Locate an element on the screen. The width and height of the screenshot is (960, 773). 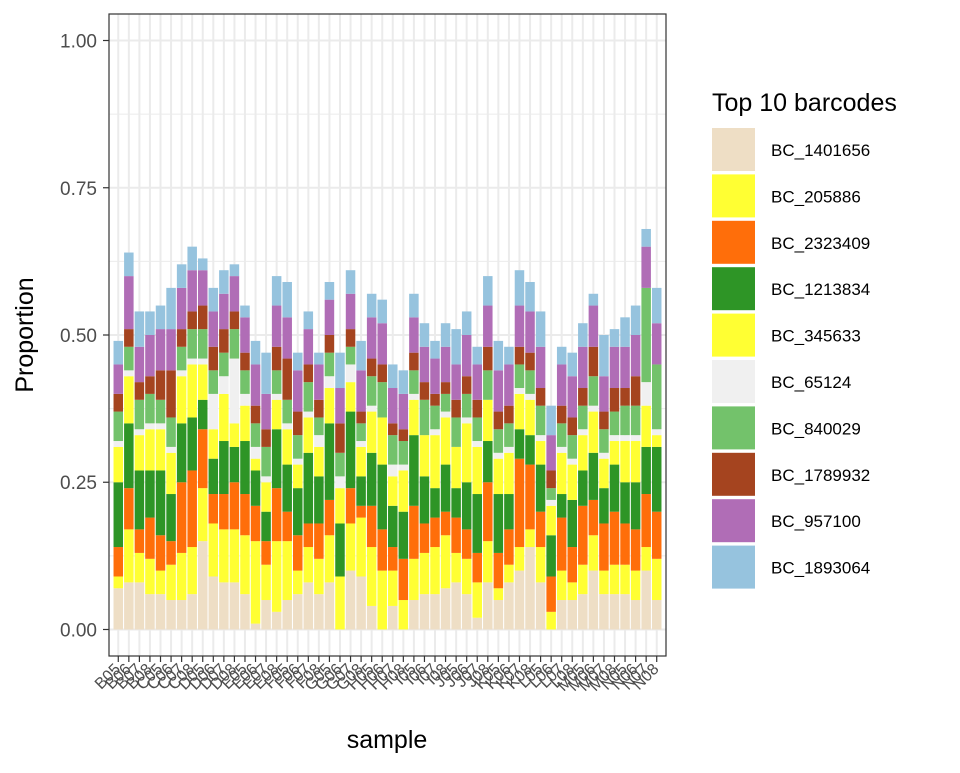
bar-stack-E07 is located at coordinates (266, 491).